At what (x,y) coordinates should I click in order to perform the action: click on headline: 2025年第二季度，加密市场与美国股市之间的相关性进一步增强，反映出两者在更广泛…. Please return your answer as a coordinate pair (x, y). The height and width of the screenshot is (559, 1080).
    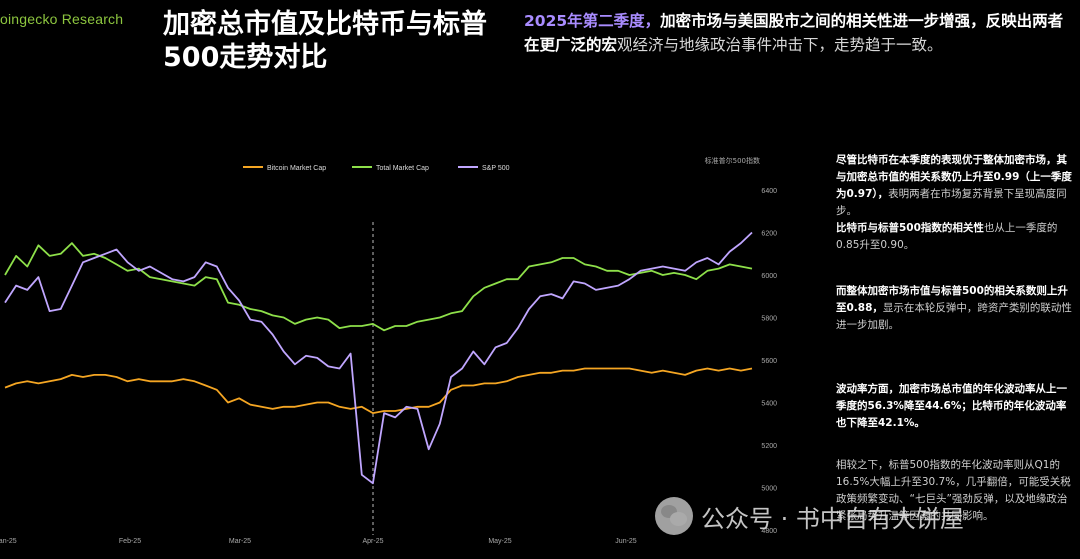
    Looking at the image, I should click on (794, 33).